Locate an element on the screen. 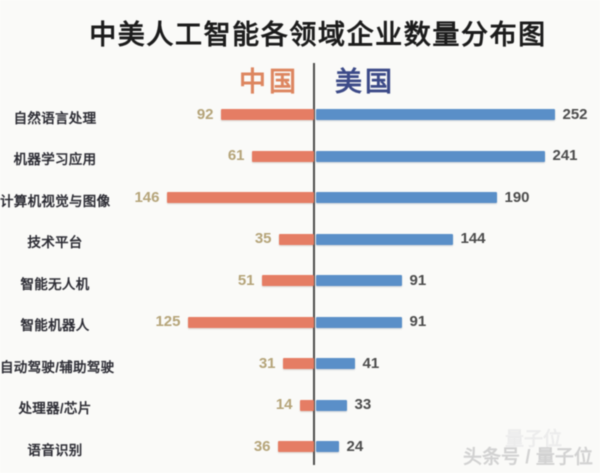 This screenshot has height=473, width=600. china-value-label: 92 is located at coordinates (205, 114).